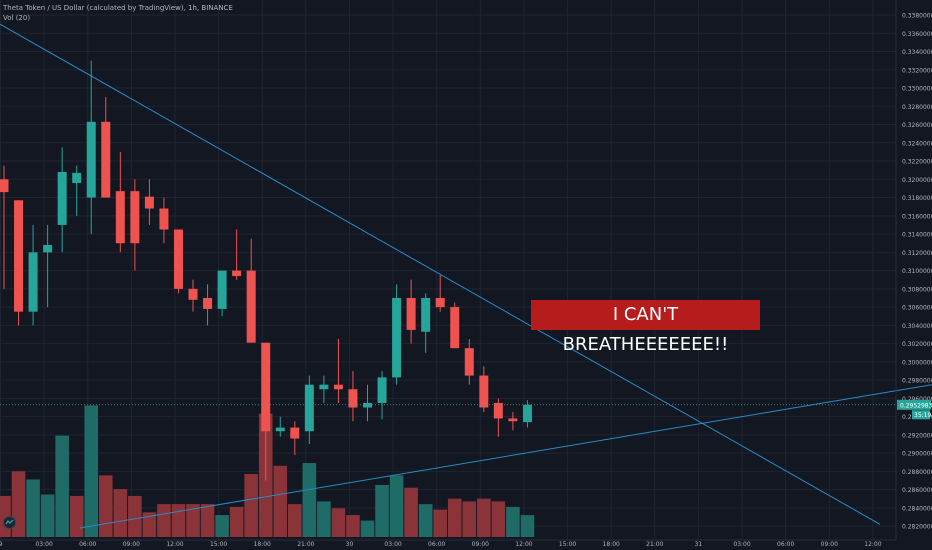  What do you see at coordinates (917, 162) in the screenshot?
I see `y-tick-label: 0.32200000` at bounding box center [917, 162].